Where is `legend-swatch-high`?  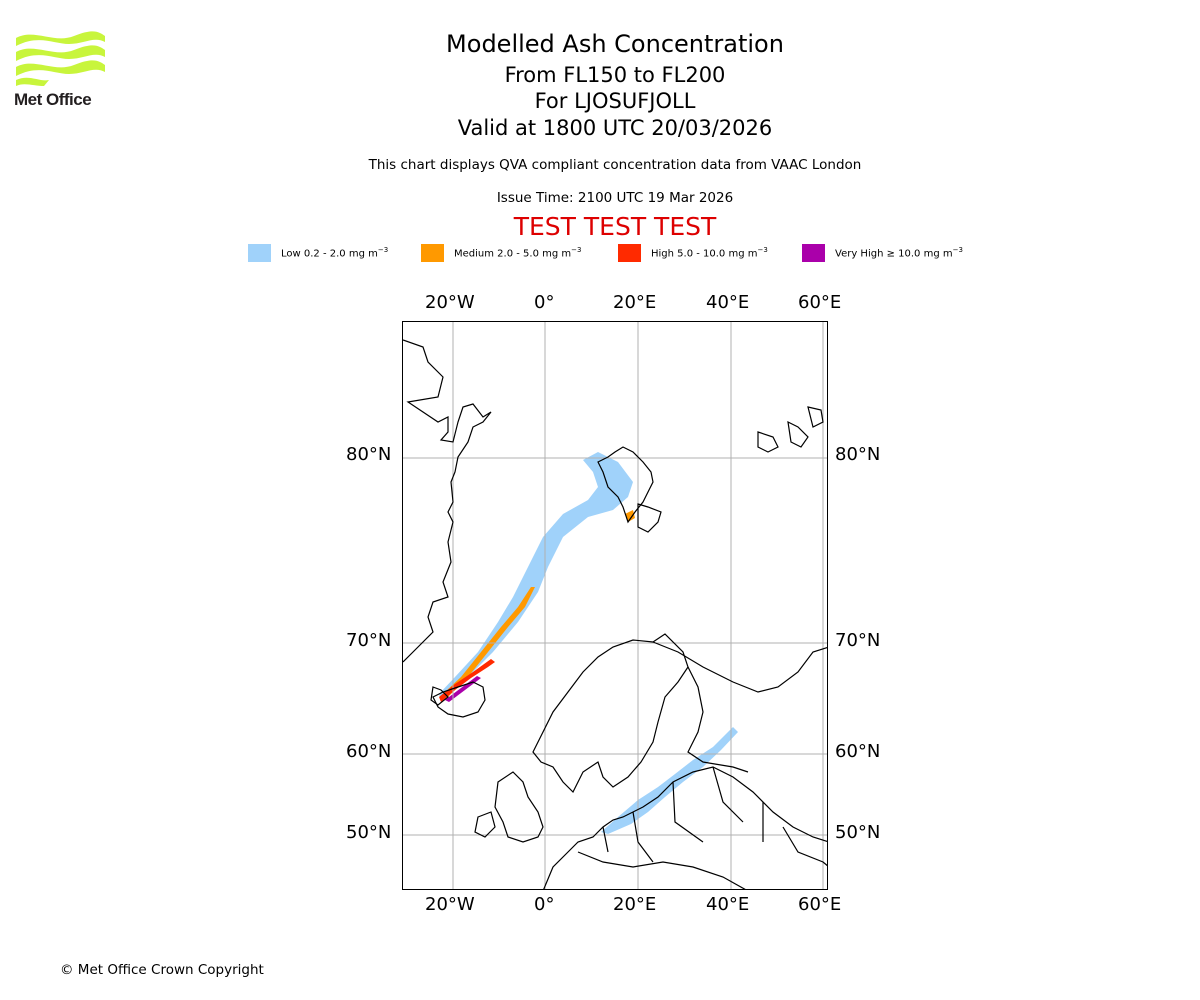 legend-swatch-high is located at coordinates (629, 253).